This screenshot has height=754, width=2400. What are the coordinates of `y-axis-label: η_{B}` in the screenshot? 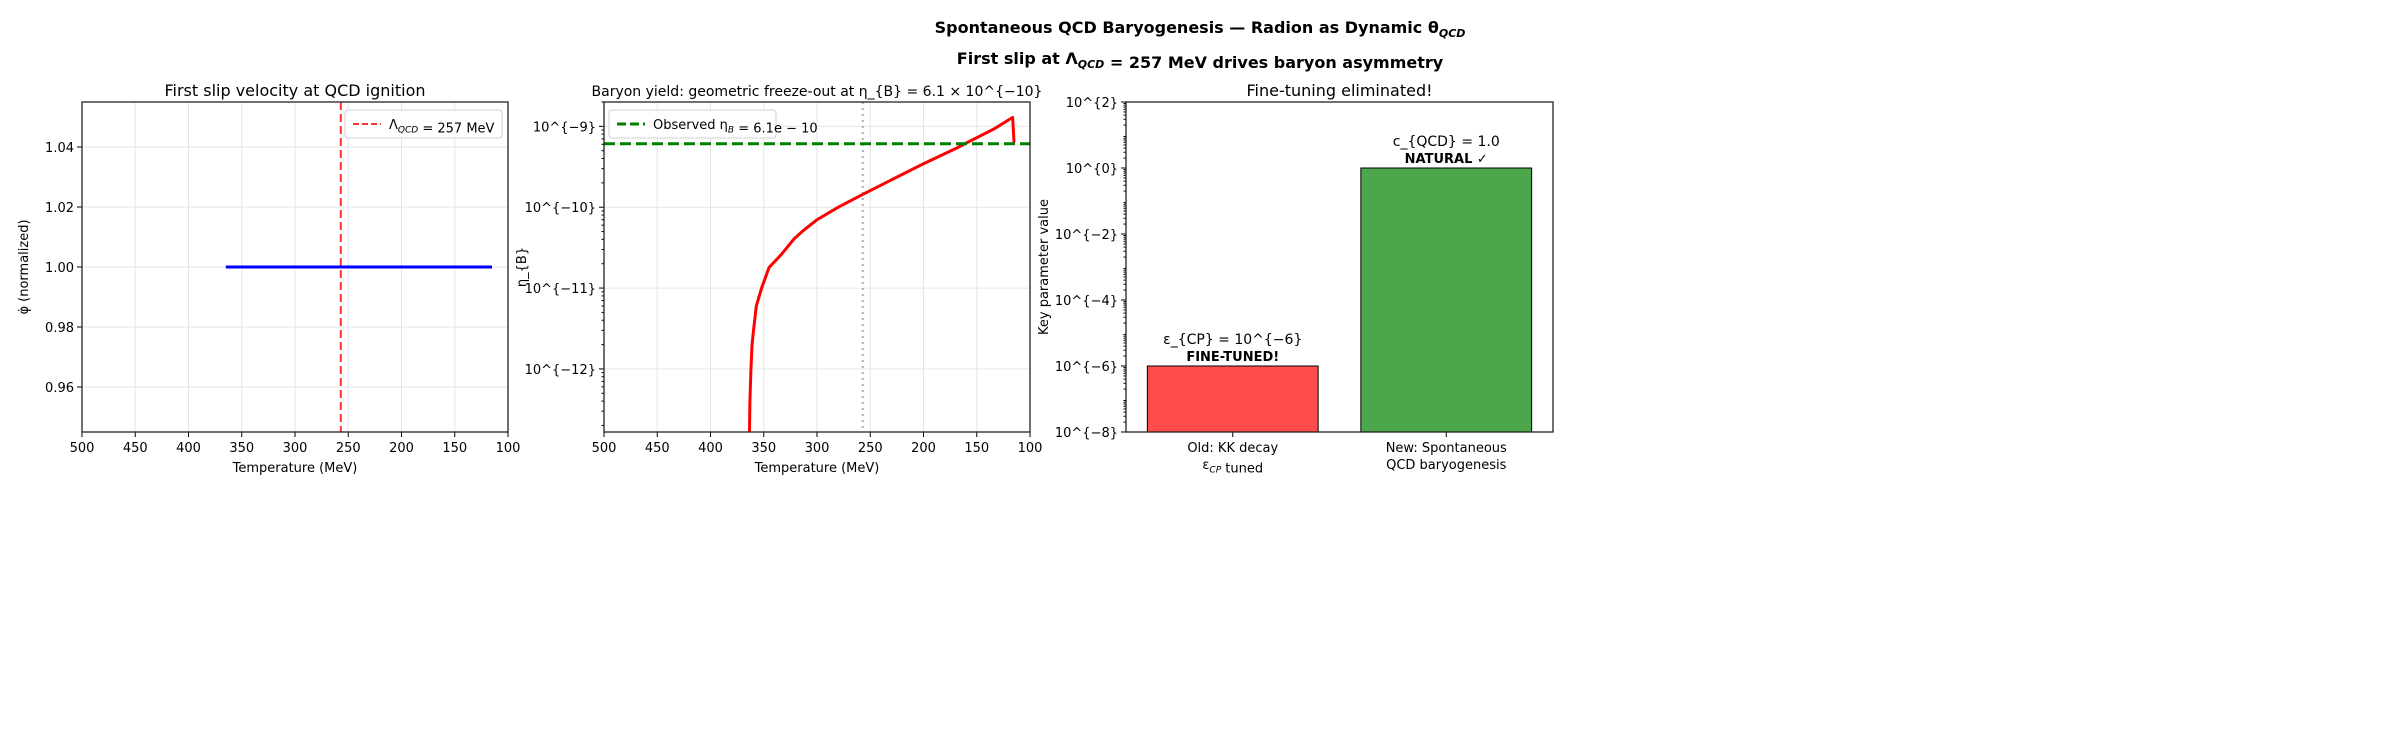 It's located at (522, 267).